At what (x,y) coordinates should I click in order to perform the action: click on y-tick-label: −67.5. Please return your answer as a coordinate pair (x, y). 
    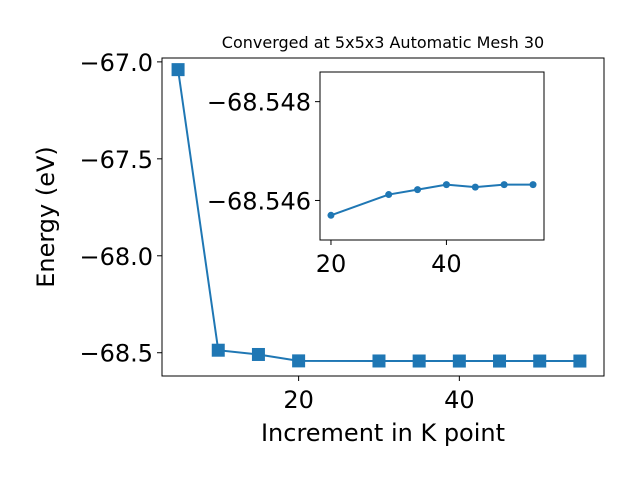
    Looking at the image, I should click on (116, 160).